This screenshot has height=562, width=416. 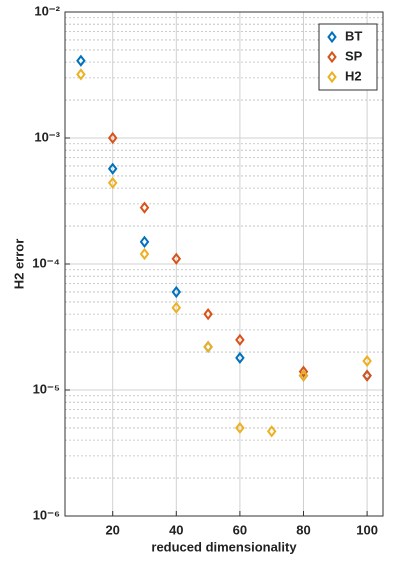 What do you see at coordinates (47, 136) in the screenshot?
I see `y-tick-label: 10⁻³` at bounding box center [47, 136].